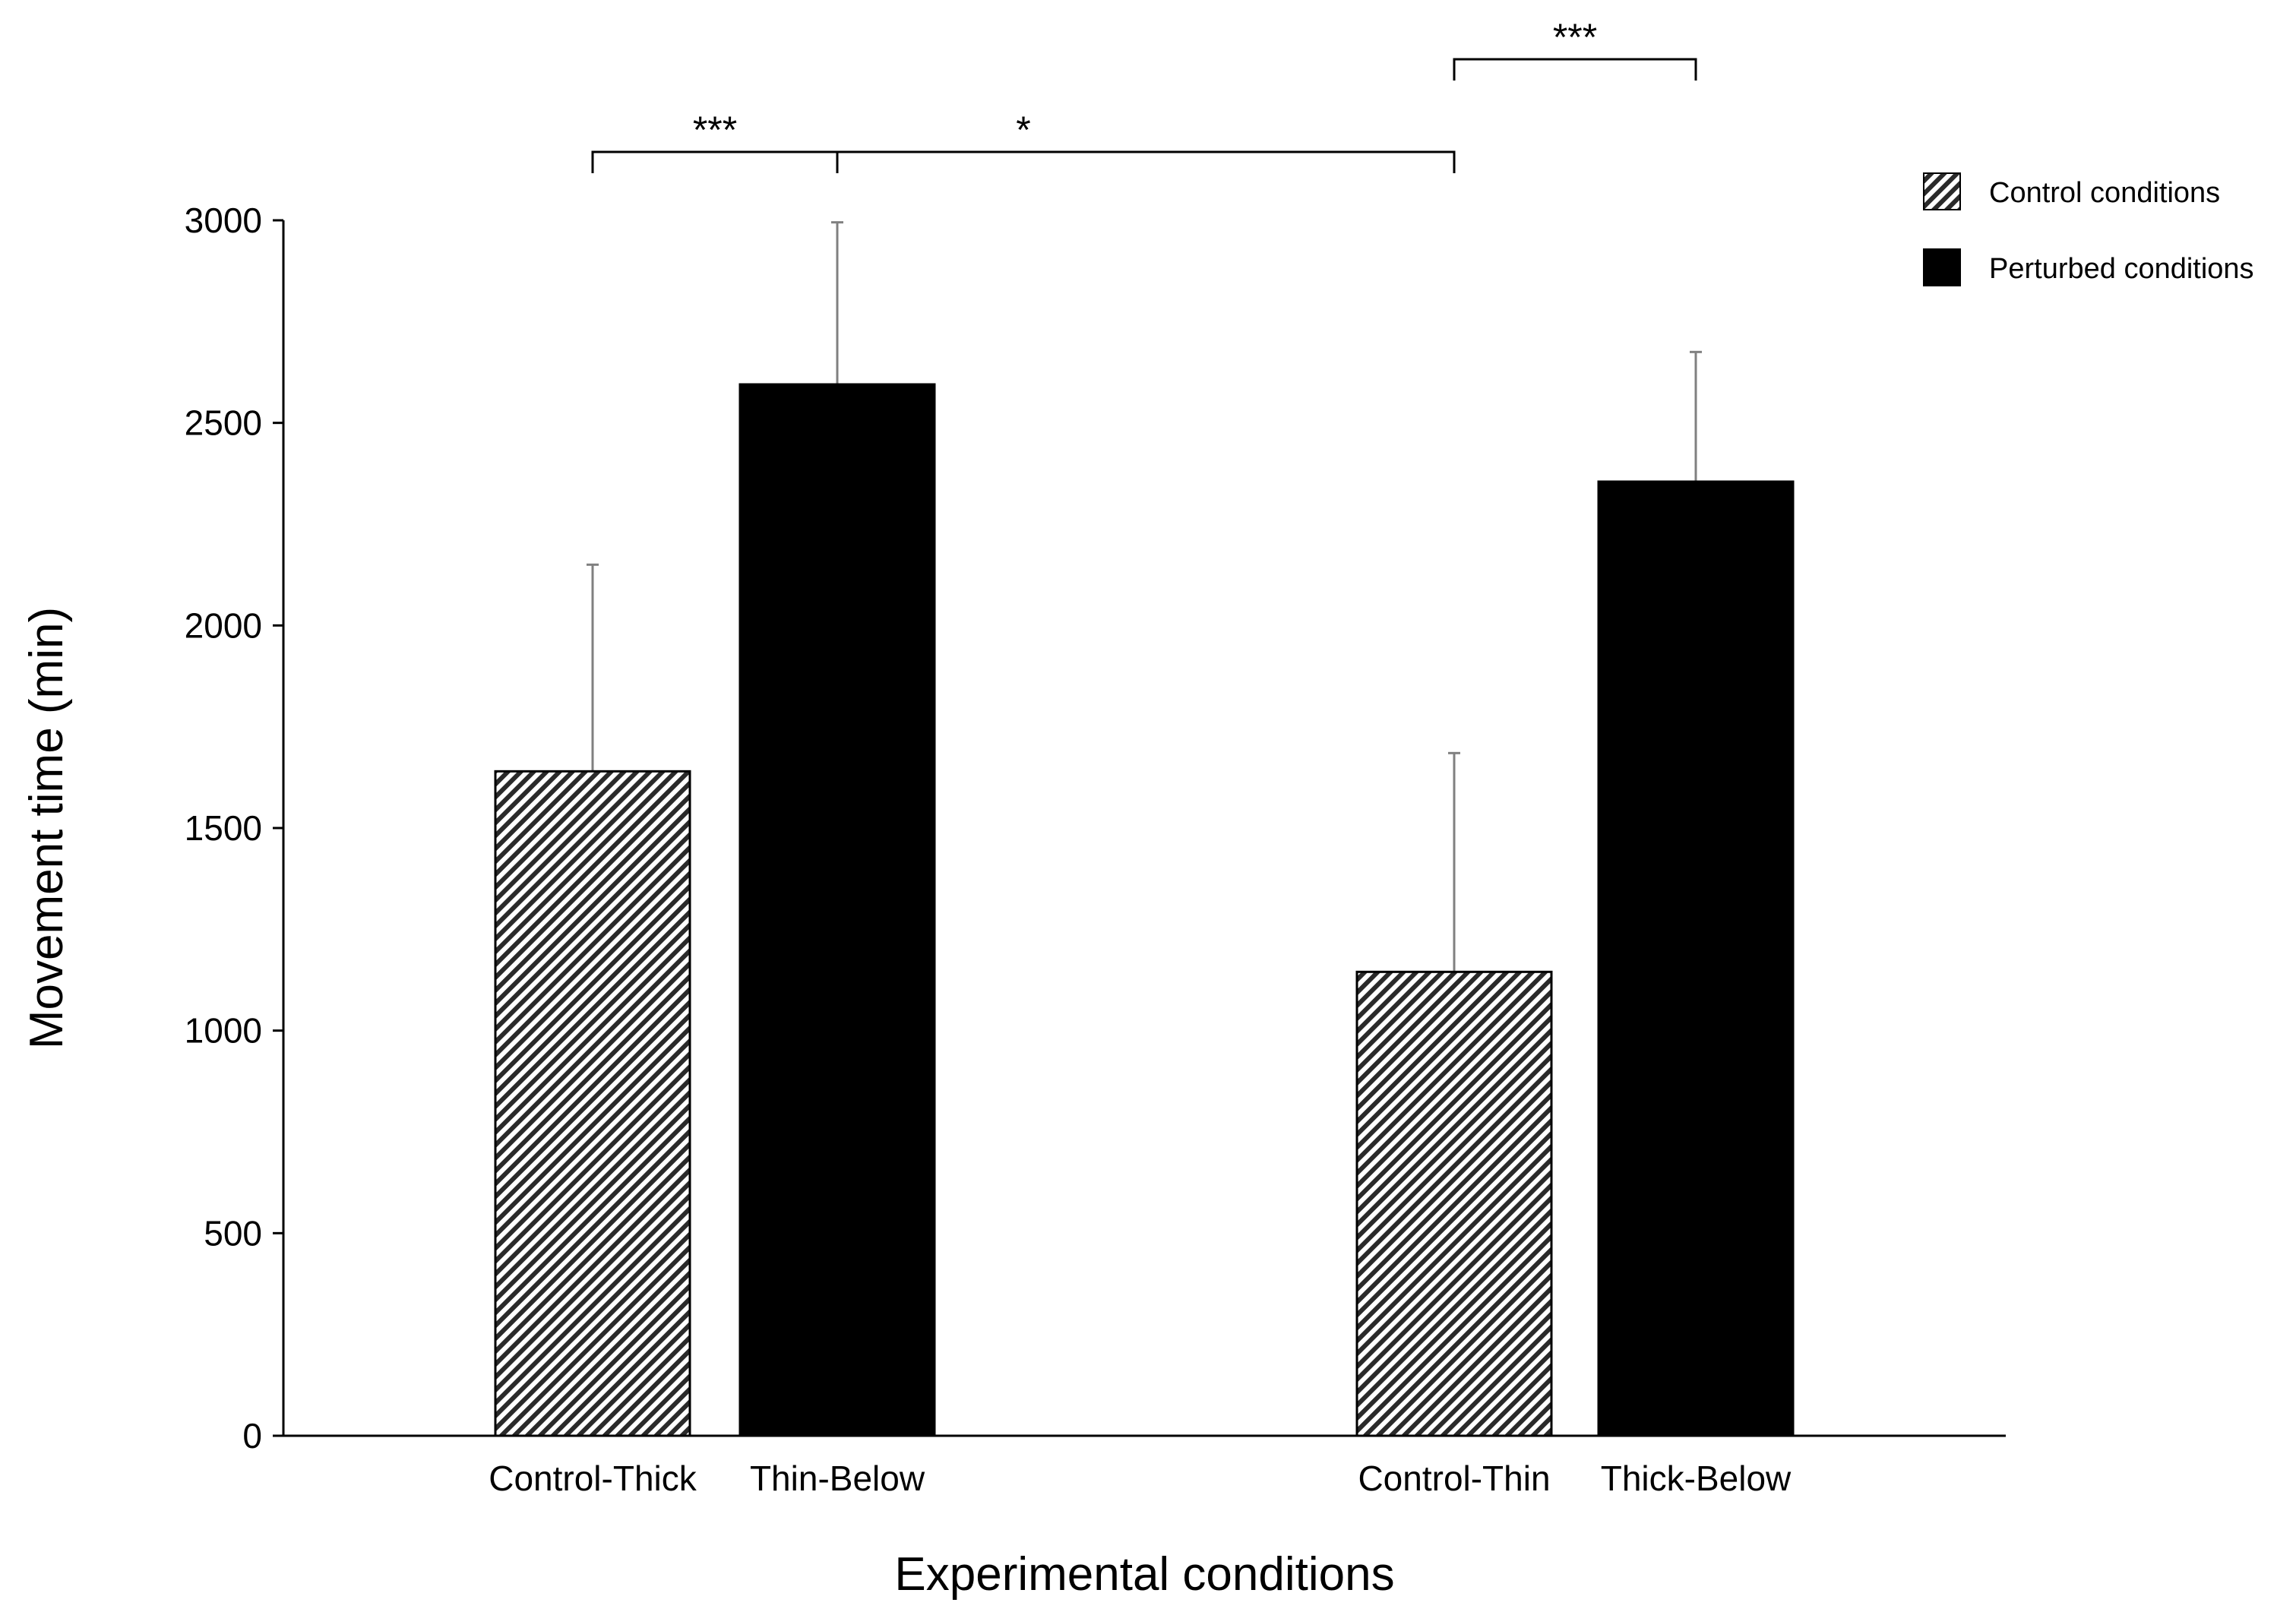 This screenshot has height=1612, width=2296. I want to click on y-tick-label: 2000, so click(223, 625).